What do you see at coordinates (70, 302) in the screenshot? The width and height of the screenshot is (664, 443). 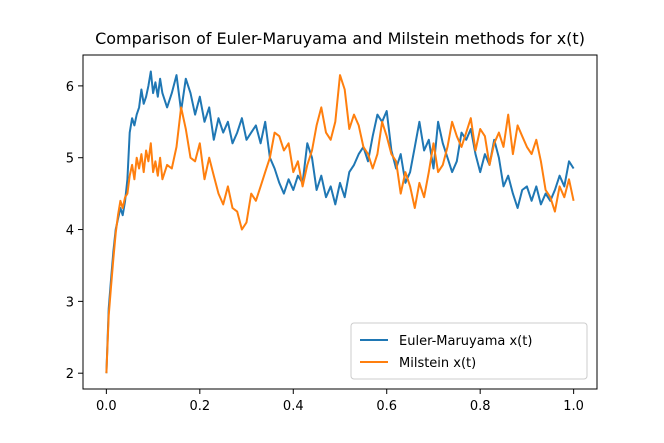 I see `y-tick-label: 3` at bounding box center [70, 302].